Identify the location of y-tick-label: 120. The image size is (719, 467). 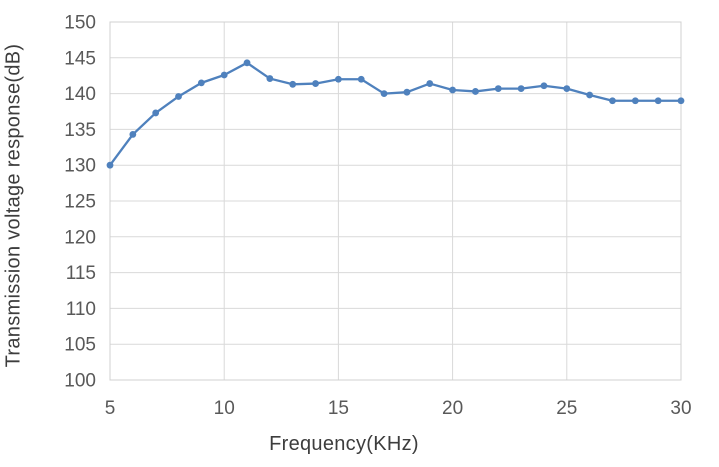
(80, 237).